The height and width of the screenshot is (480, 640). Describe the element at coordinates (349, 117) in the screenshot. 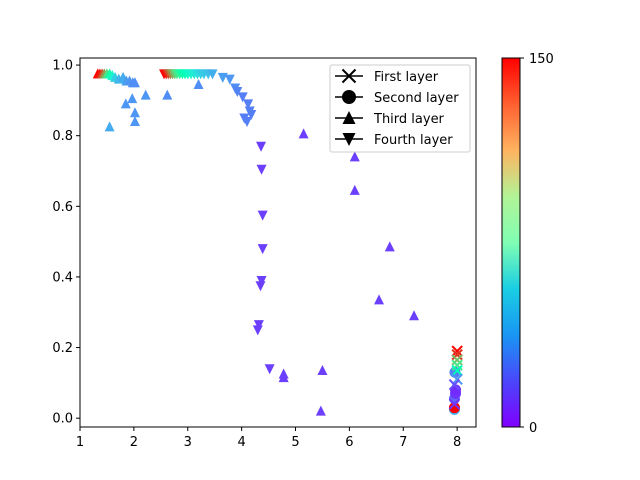

I see `legend-marker-third-layer` at that location.